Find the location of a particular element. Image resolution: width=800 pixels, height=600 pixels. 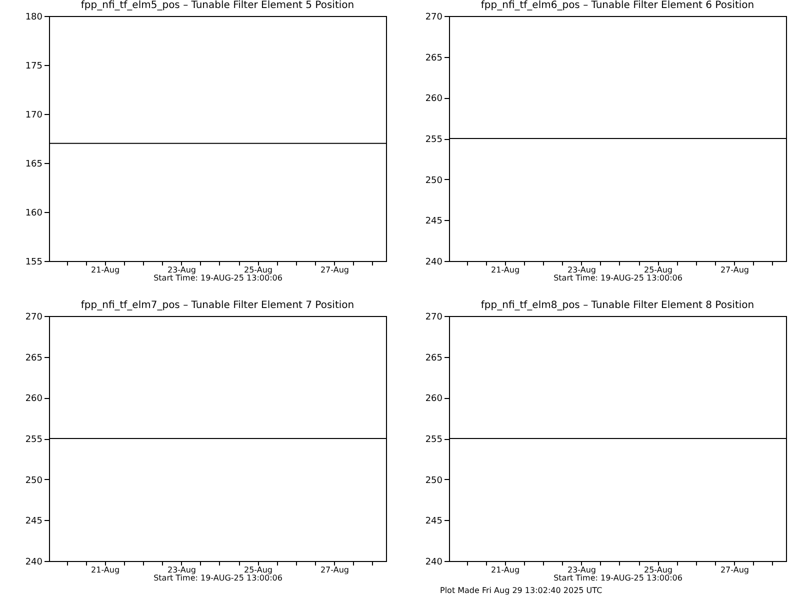

chart-title: fpp_nfi_tf_elm6_pos – Tunable Filter Element 6 Position is located at coordinates (617, 5).